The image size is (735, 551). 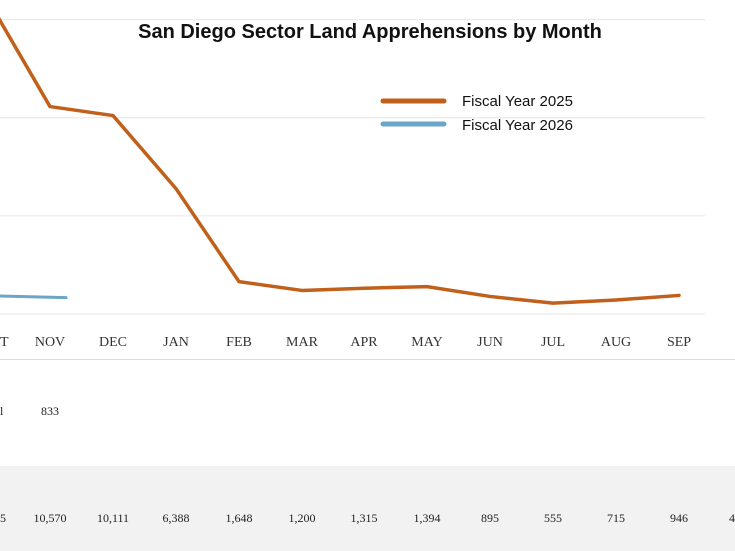 I want to click on table-cell-fy2025-apr: 1,315, so click(x=364, y=518).